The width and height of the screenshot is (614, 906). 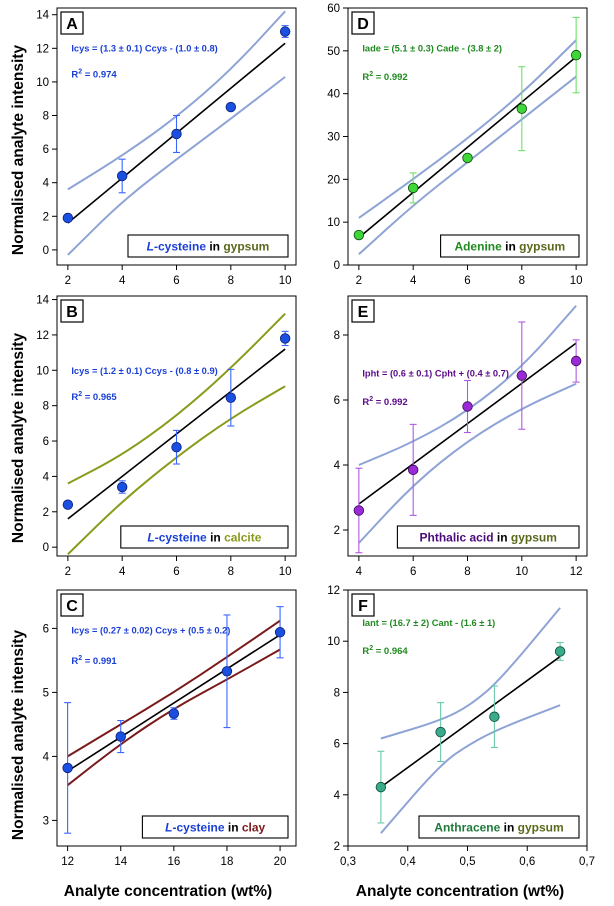 I want to click on y-tick-label: 30, so click(x=333, y=138).